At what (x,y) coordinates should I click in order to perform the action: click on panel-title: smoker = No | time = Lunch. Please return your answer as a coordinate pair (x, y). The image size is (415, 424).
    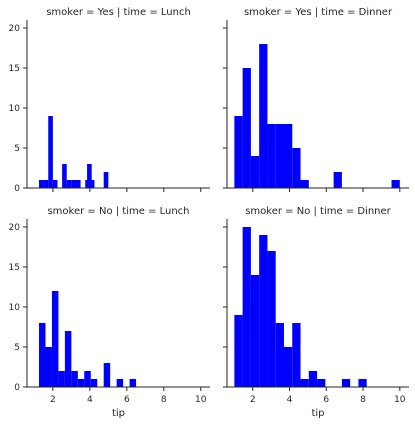
    Looking at the image, I should click on (118, 211).